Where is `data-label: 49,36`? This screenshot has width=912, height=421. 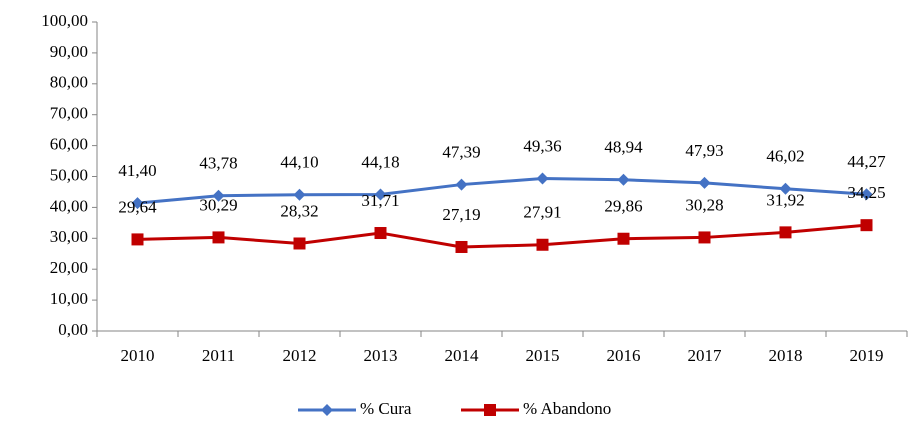
data-label: 49,36 is located at coordinates (542, 145).